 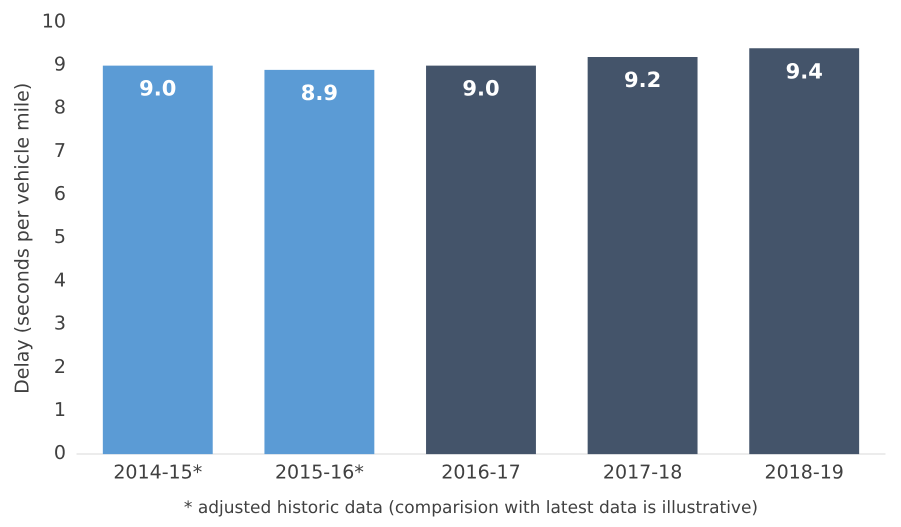 What do you see at coordinates (60, 367) in the screenshot?
I see `y-tick-label: 2` at bounding box center [60, 367].